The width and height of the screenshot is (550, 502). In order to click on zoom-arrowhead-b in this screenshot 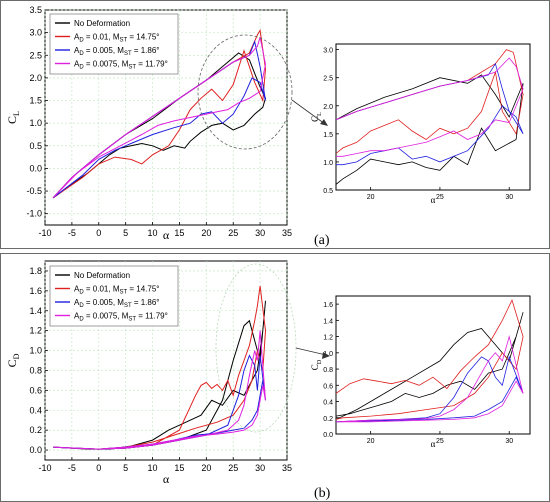, I will do `click(326, 355)`.